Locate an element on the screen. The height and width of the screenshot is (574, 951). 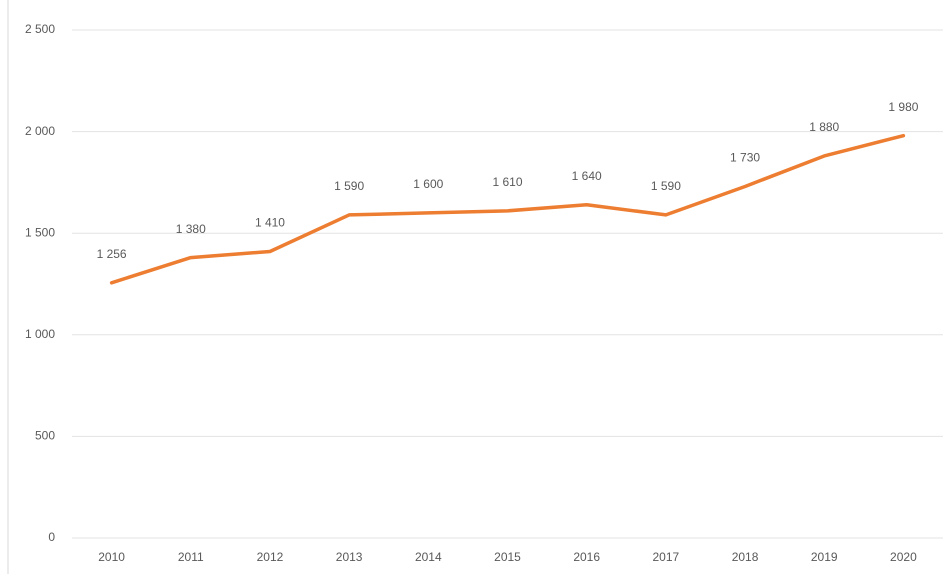
data-label: 1 640 is located at coordinates (587, 176).